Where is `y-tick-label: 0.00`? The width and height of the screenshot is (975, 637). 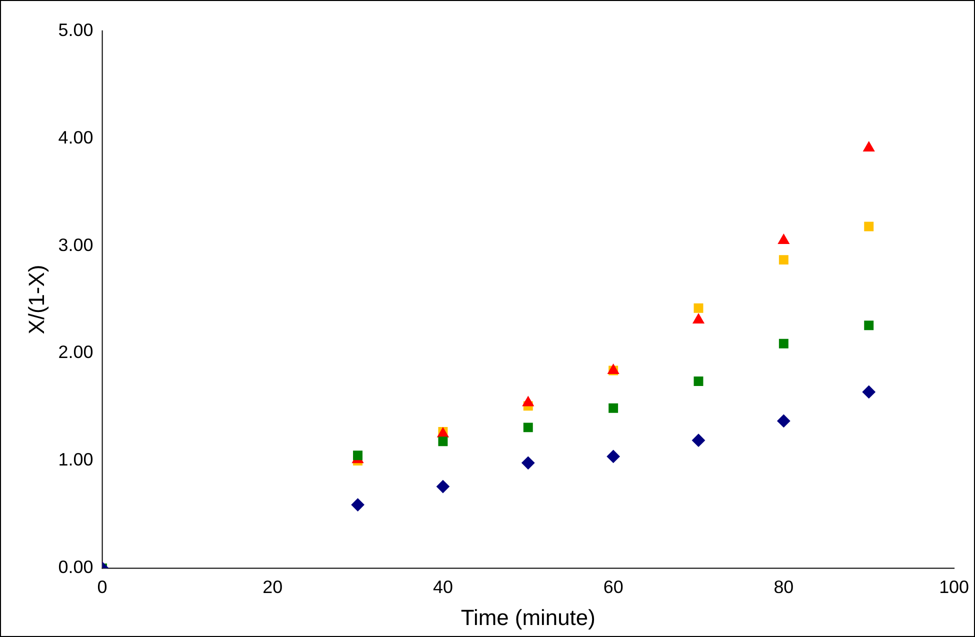 y-tick-label: 0.00 is located at coordinates (76, 567).